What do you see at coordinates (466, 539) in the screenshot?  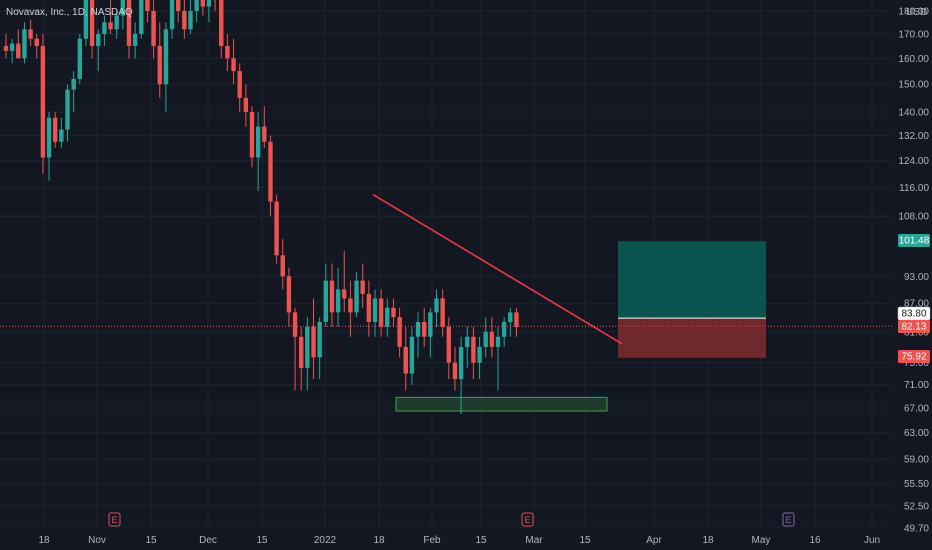 I see `time-axis-bg` at bounding box center [466, 539].